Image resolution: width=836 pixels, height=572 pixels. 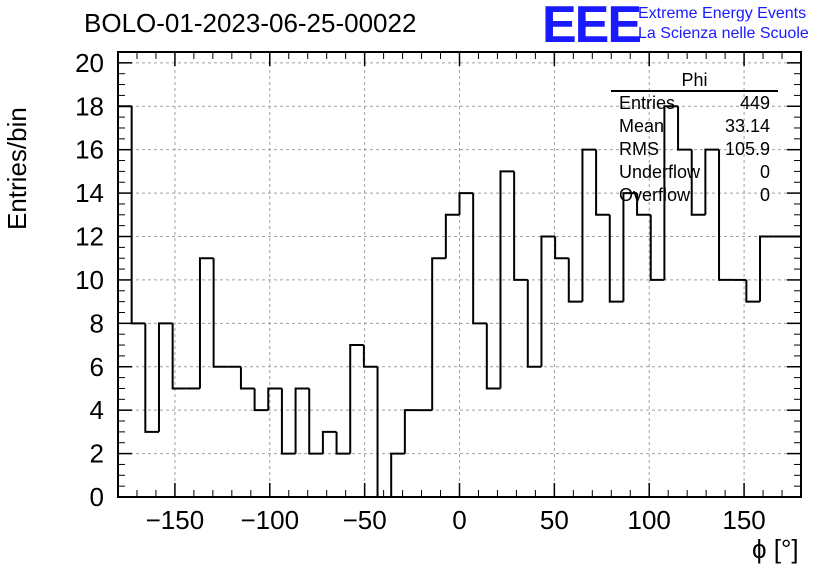 What do you see at coordinates (97, 367) in the screenshot?
I see `y-tick-label: 6` at bounding box center [97, 367].